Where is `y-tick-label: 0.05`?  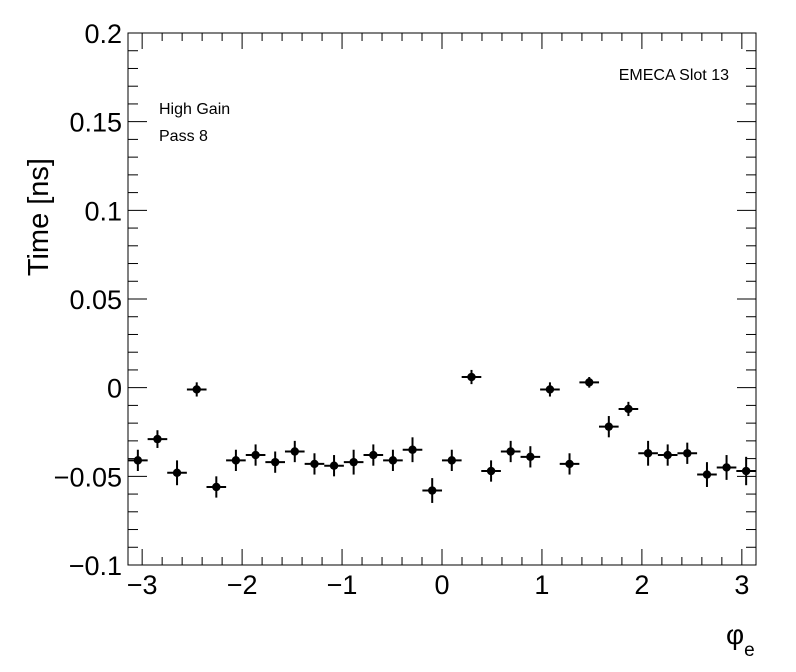
y-tick-label: 0.05 is located at coordinates (95, 300).